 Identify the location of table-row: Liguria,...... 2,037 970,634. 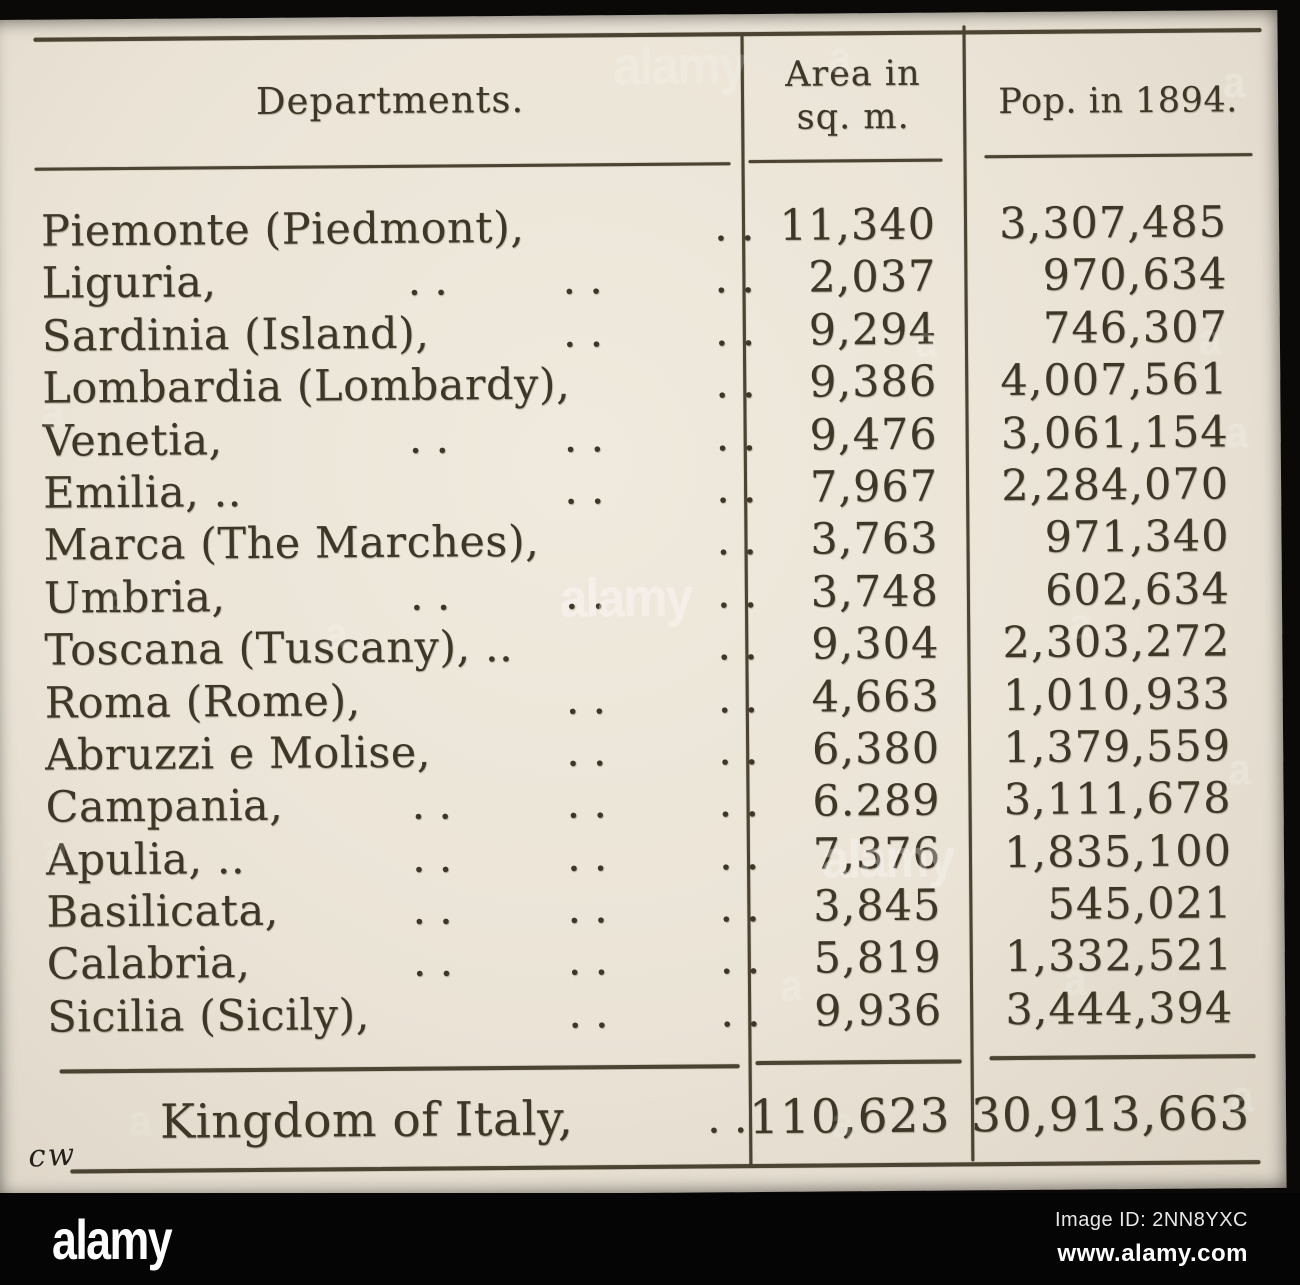
(644, 280).